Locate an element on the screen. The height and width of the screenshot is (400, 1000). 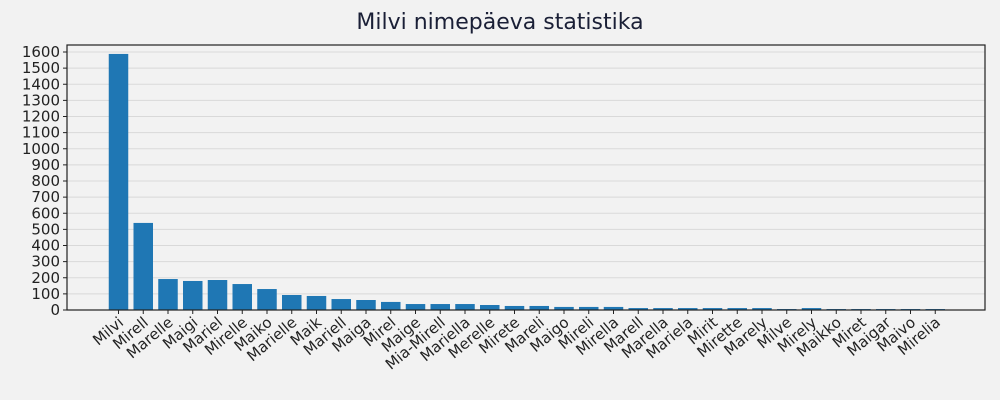
y-tick-label: 700 is located at coordinates (45, 197).